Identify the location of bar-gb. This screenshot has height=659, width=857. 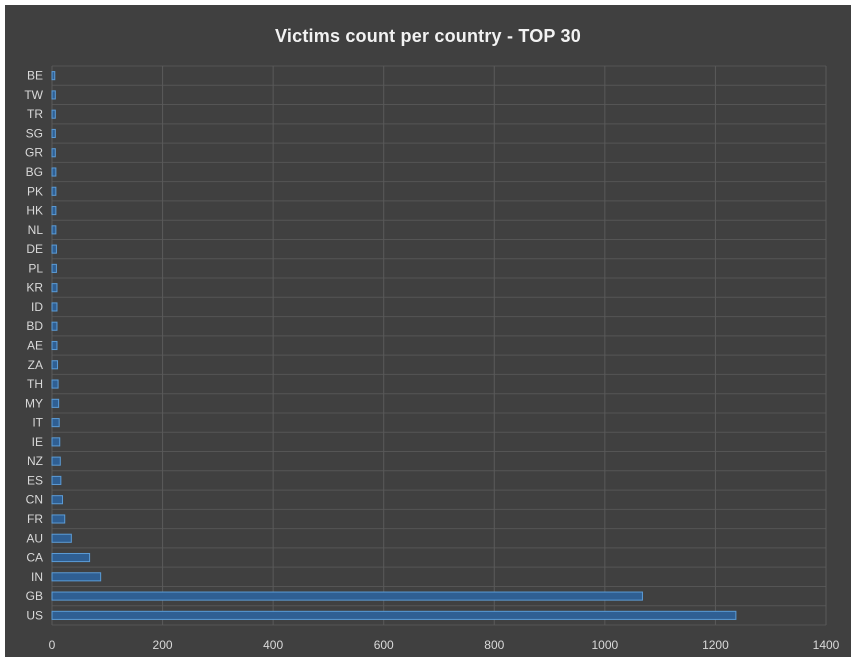
(347, 596).